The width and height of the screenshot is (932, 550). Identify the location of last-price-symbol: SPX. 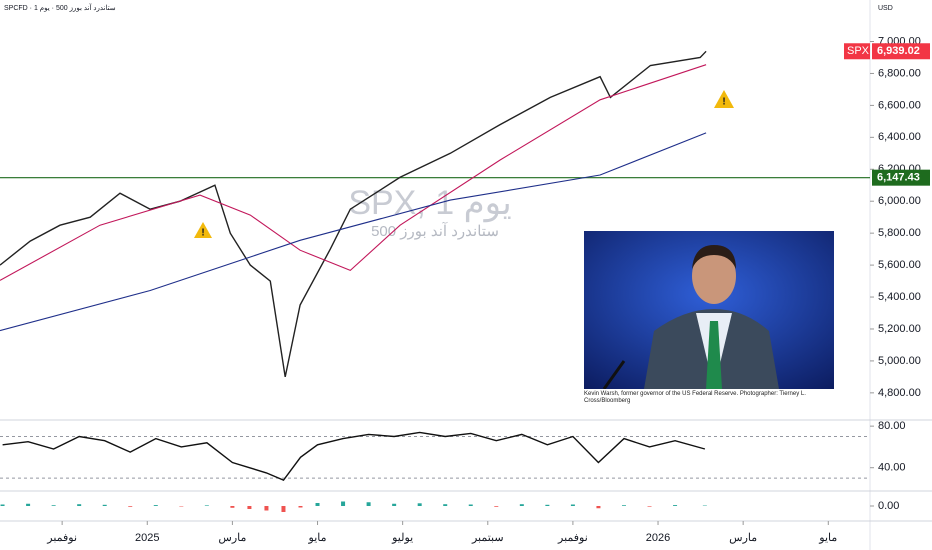
(858, 51).